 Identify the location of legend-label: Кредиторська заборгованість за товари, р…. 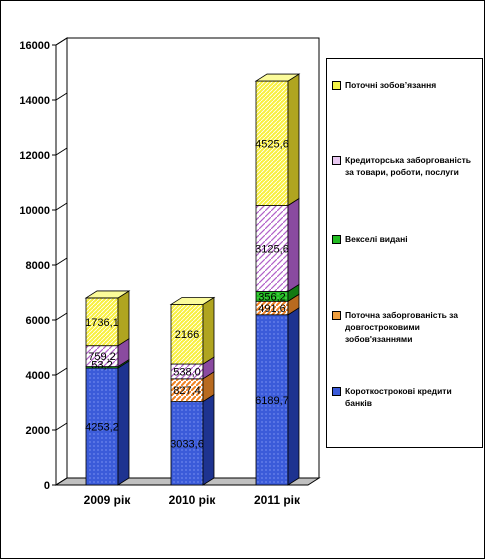
(408, 166).